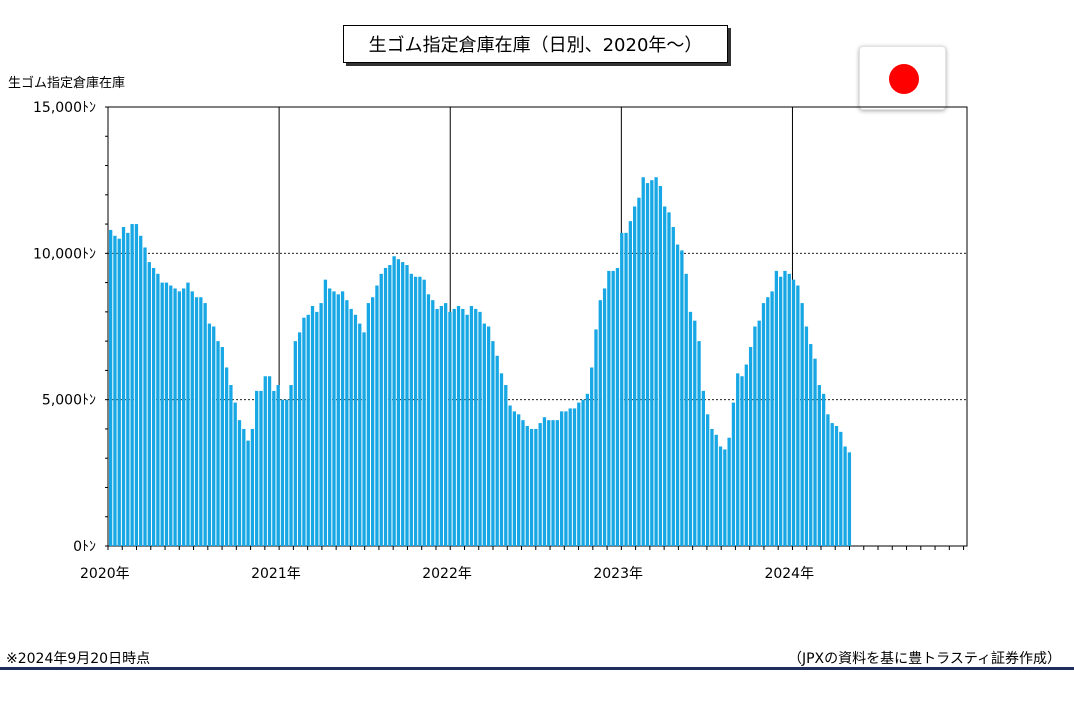 Image resolution: width=1074 pixels, height=706 pixels. What do you see at coordinates (84, 547) in the screenshot?
I see `y-tick-label: 0ﾄﾝ` at bounding box center [84, 547].